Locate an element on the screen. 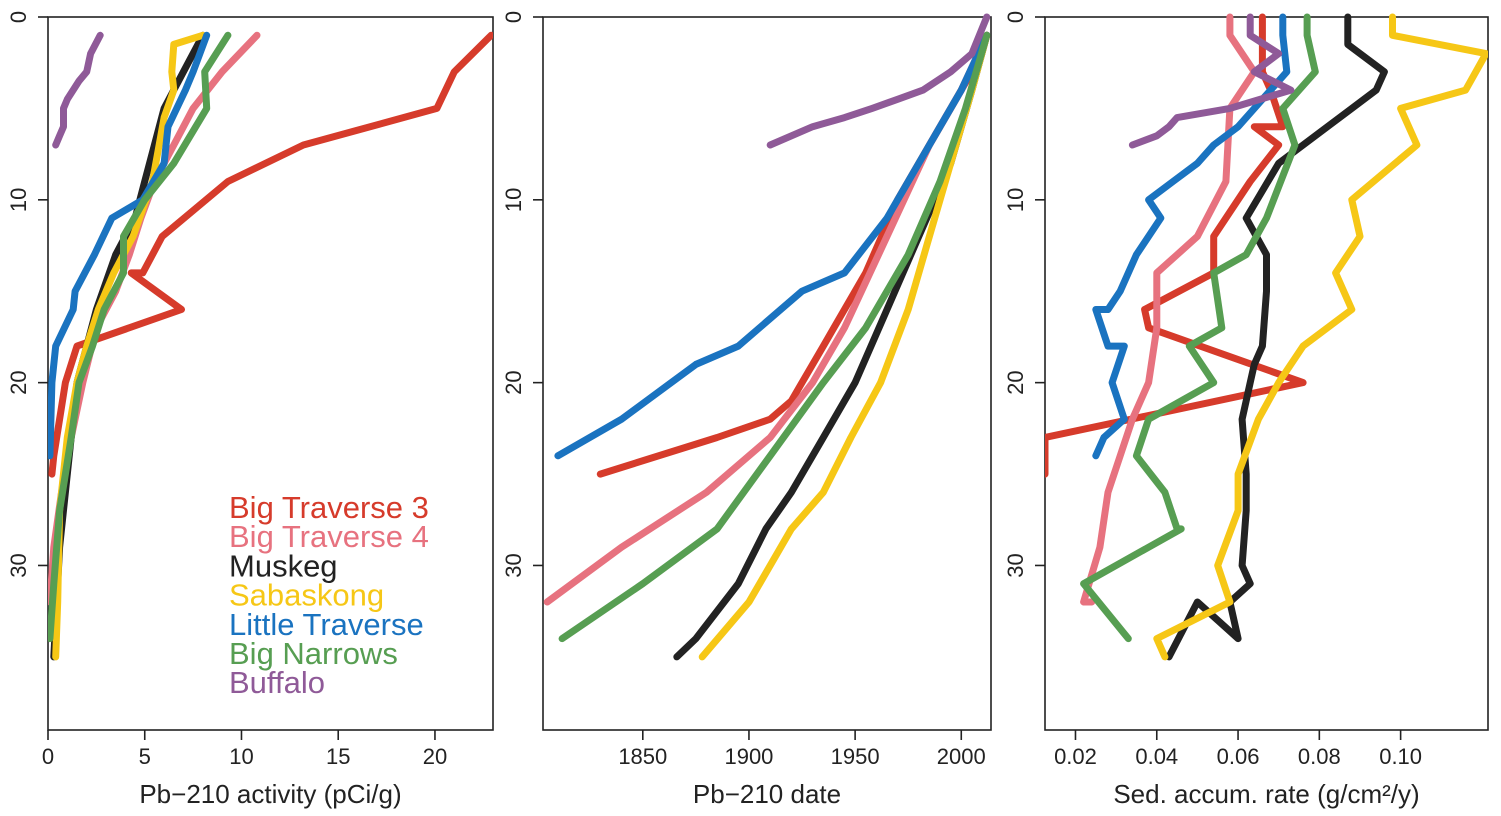  rate-x-tick-label: 0.04 is located at coordinates (1156, 756).